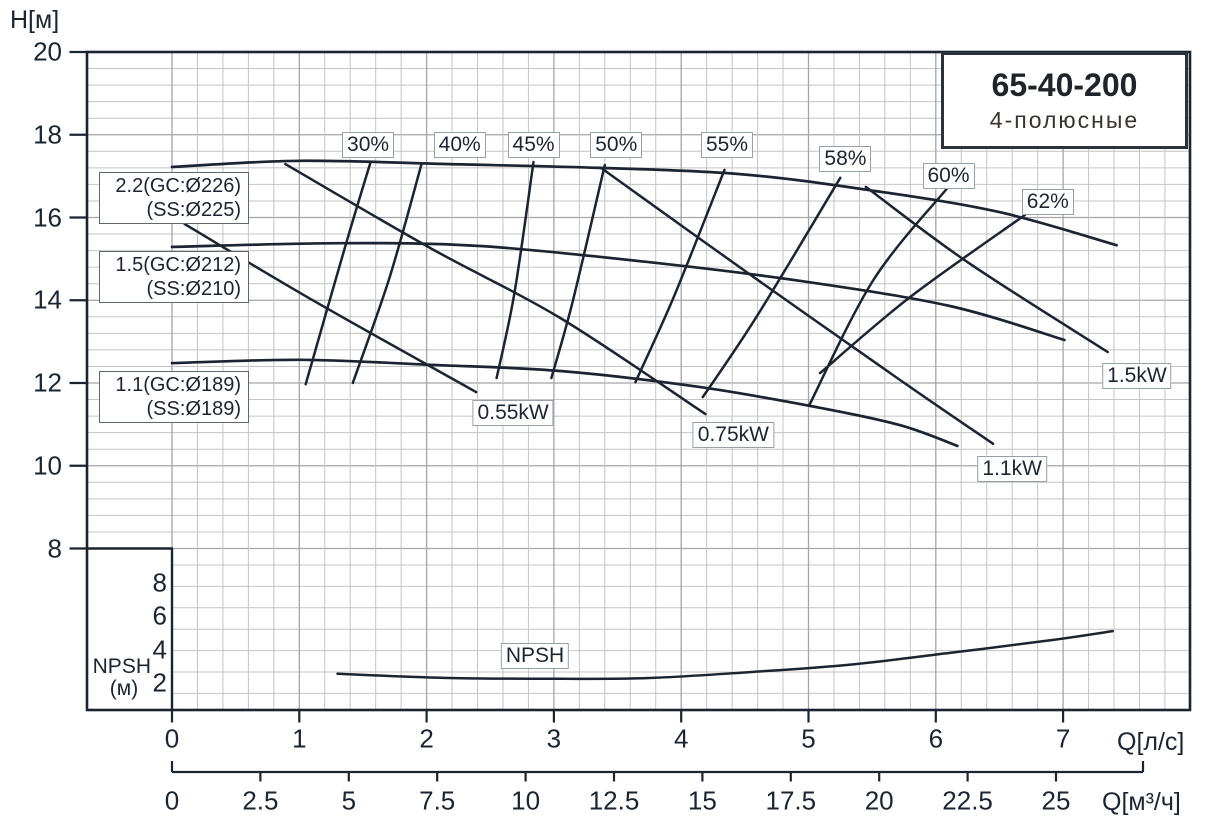  Describe the element at coordinates (1064, 85) in the screenshot. I see `pump-model: 65-40-200` at that location.